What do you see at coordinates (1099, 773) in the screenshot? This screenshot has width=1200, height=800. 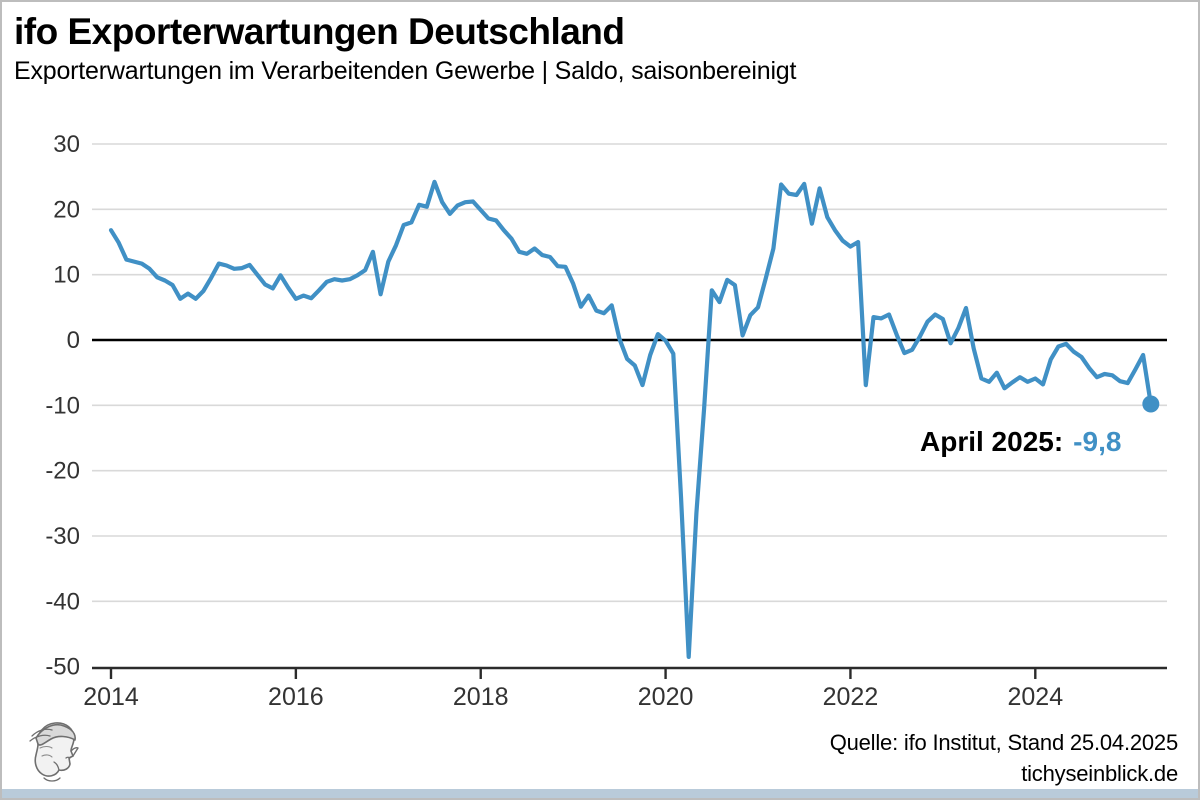 I see `website-line: tichyseinblick.de` at bounding box center [1099, 773].